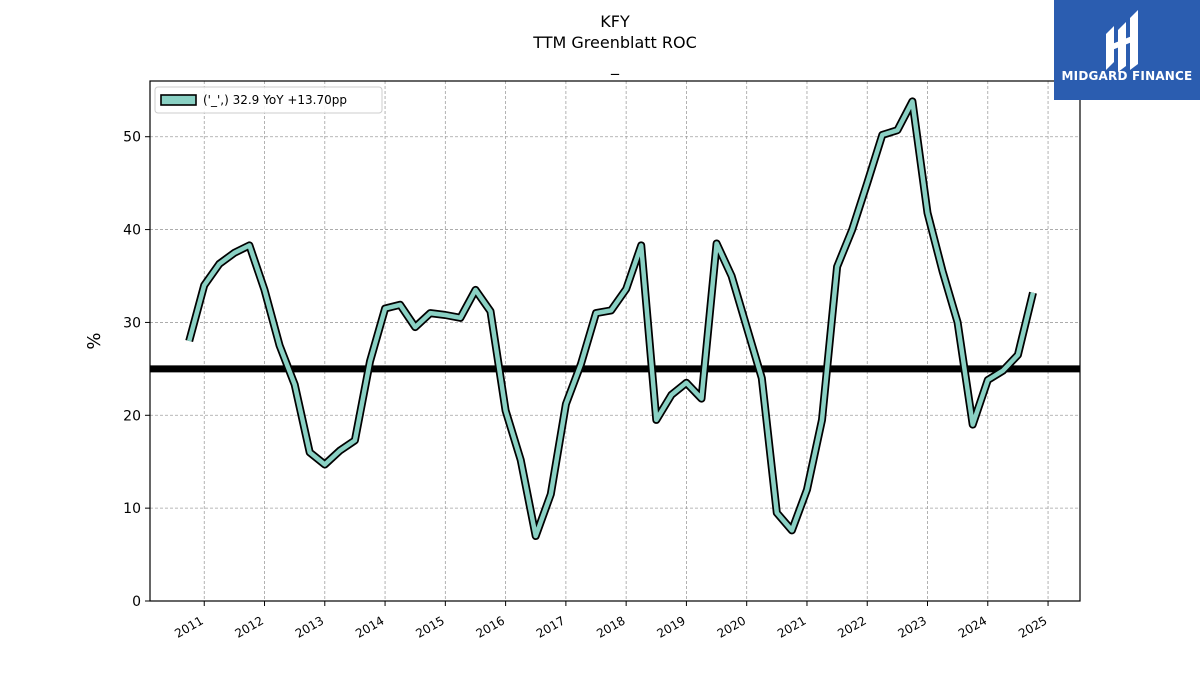 This screenshot has height=675, width=1200. What do you see at coordinates (249, 626) in the screenshot?
I see `x-tick-label: 2012` at bounding box center [249, 626].